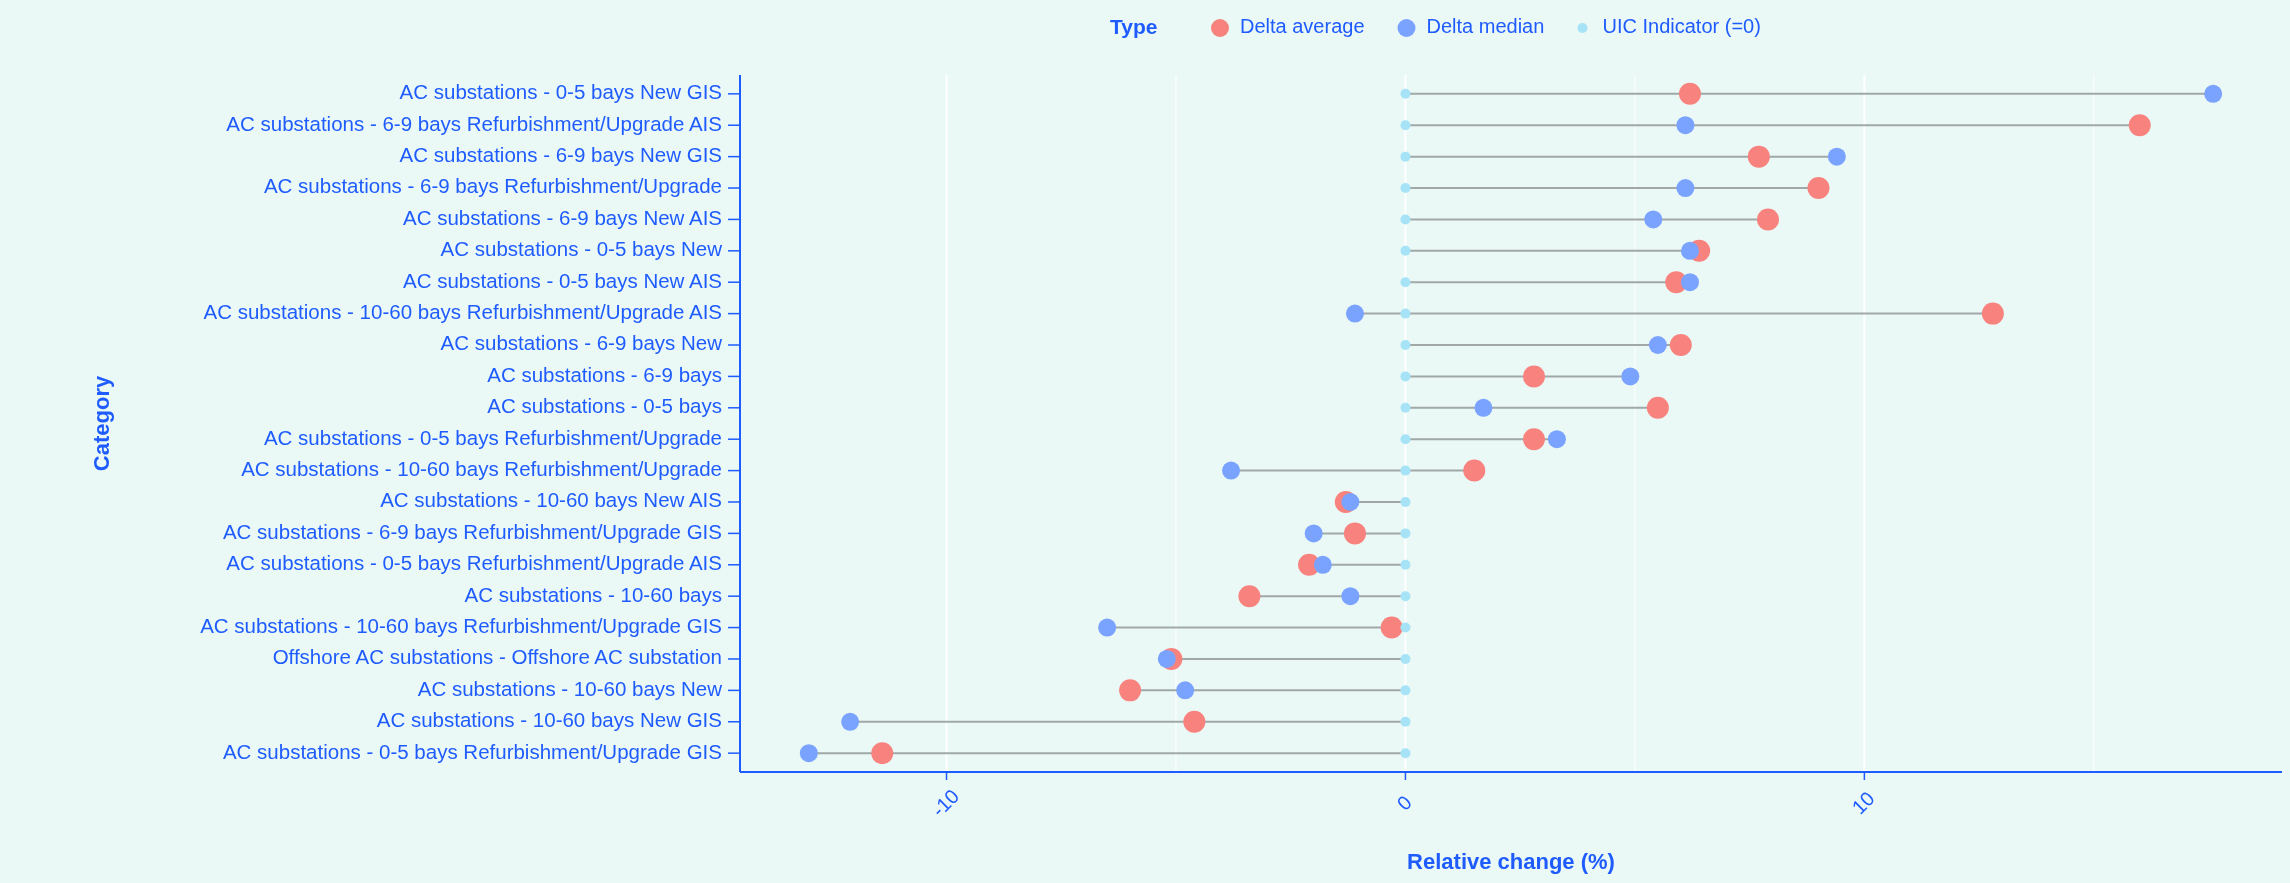 This screenshot has width=2290, height=883. Describe the element at coordinates (474, 123) in the screenshot. I see `y-tick-label: AC substations - 6-9 bays Refurbishment/Upgrade AIS` at that location.